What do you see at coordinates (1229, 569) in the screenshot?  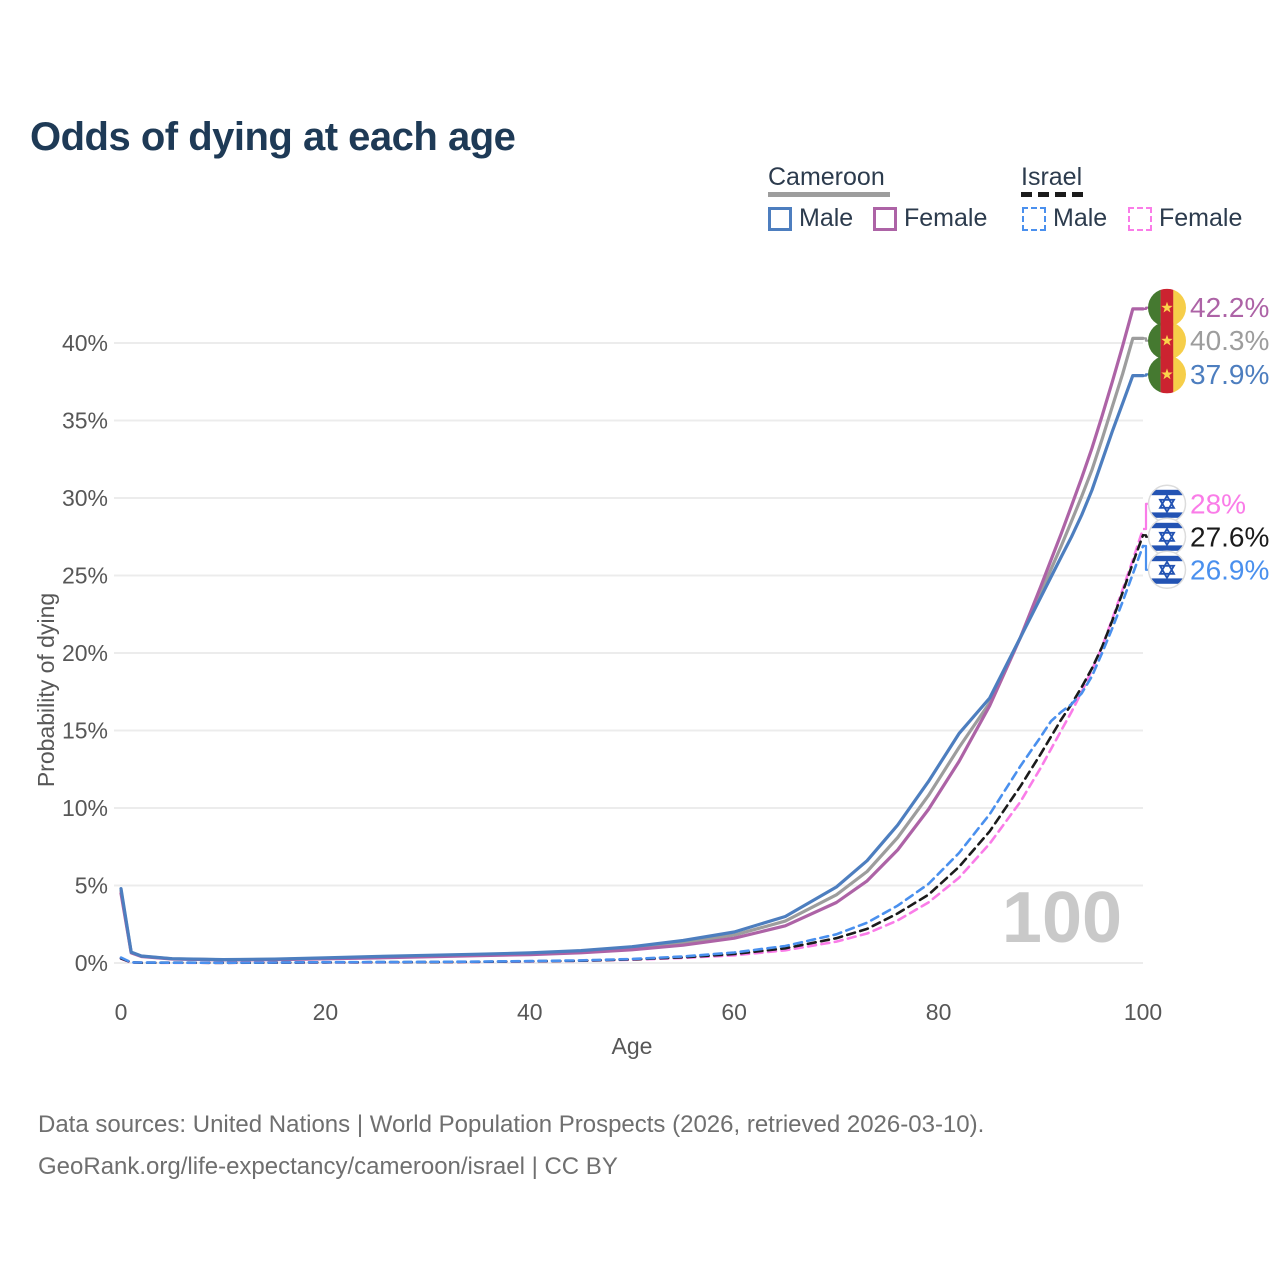 I see `end-value-label: 26.9%` at bounding box center [1229, 569].